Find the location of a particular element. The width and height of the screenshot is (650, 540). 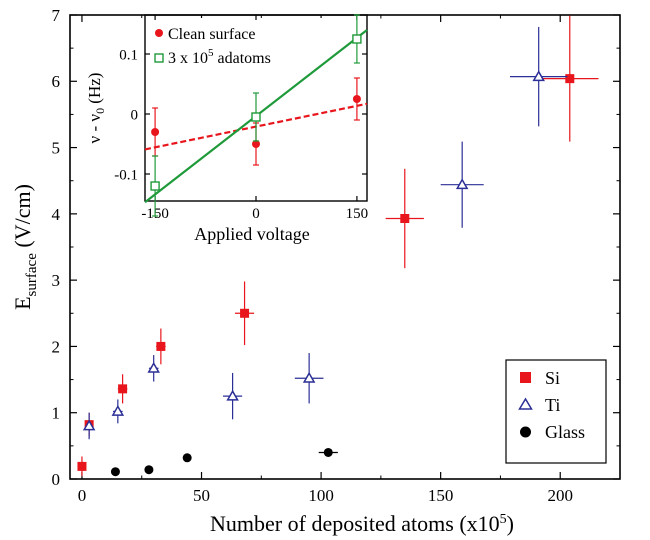

inset-marks is located at coordinates (256, 115).